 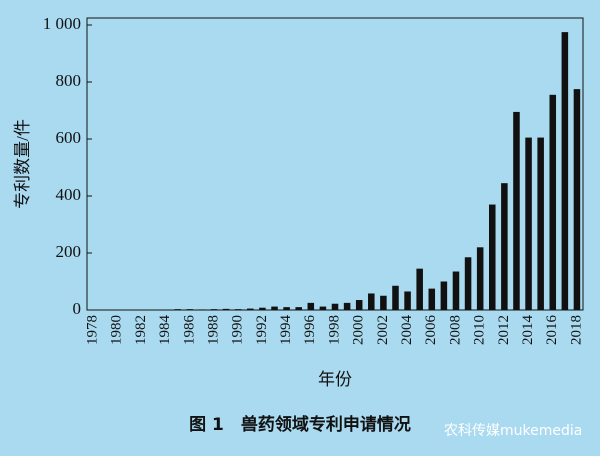 What do you see at coordinates (480, 330) in the screenshot?
I see `x-tick-label: 2010` at bounding box center [480, 330].